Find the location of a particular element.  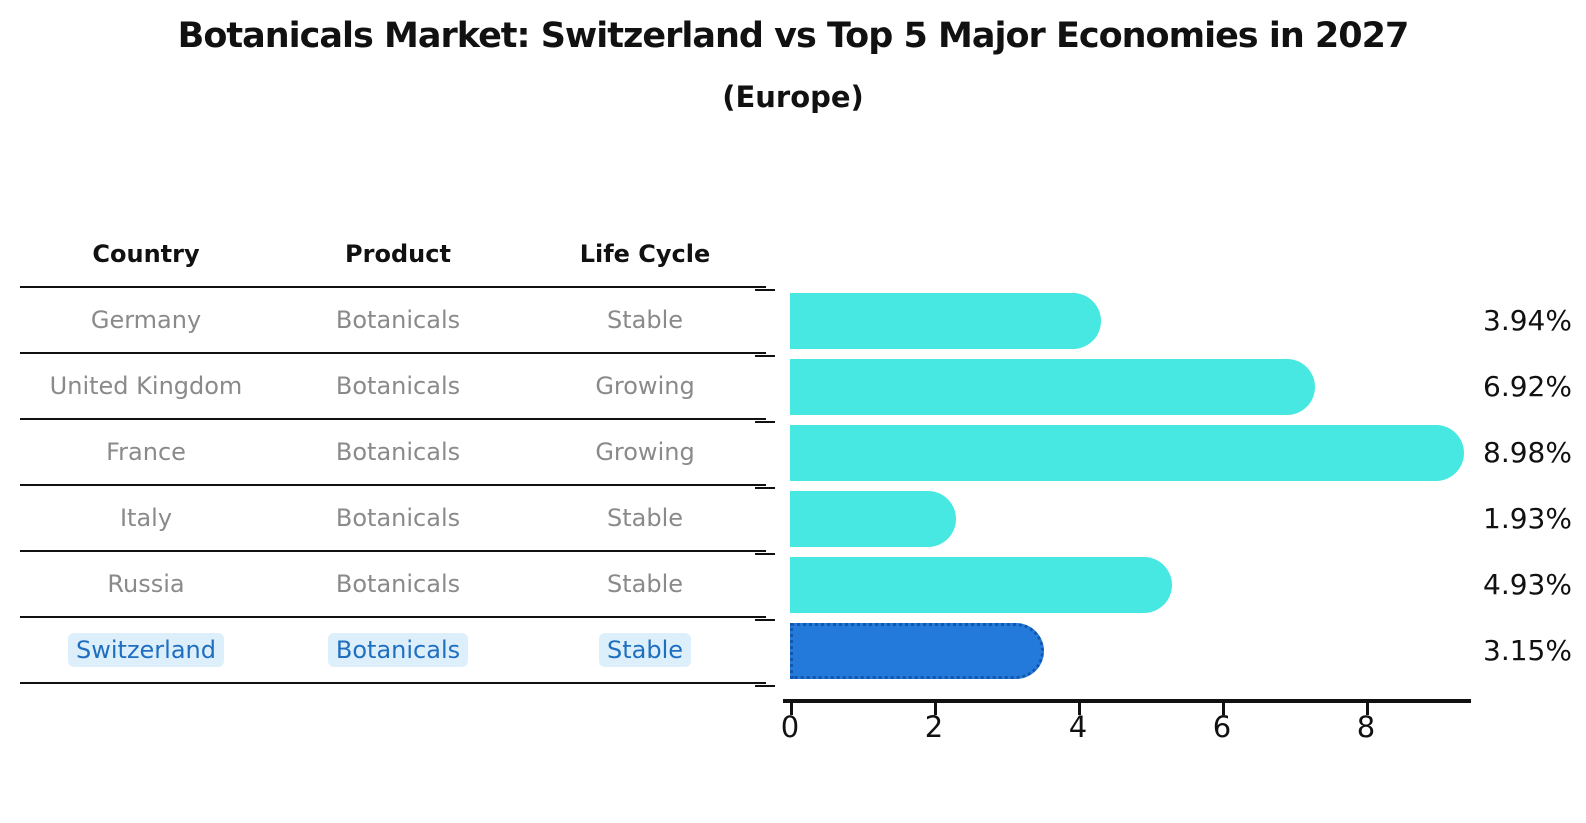

cell-country: France is located at coordinates (146, 452).